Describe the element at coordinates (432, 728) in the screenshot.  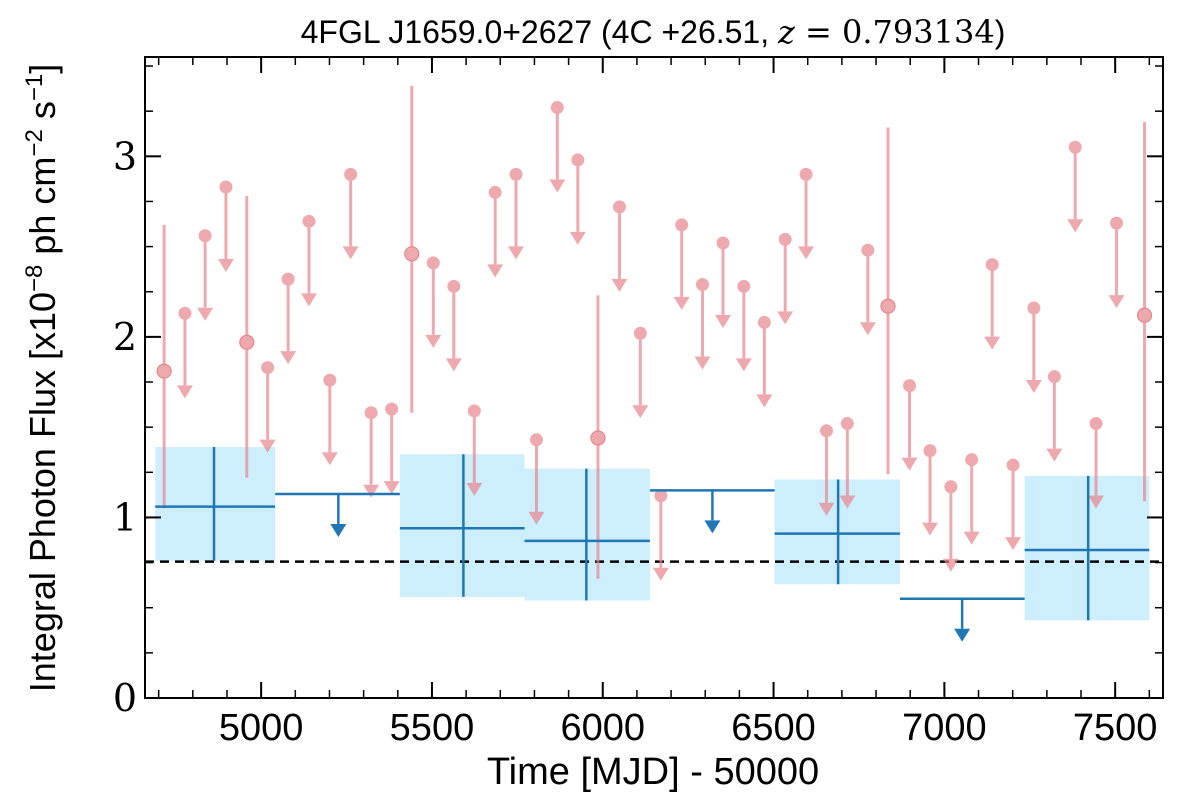
I see `x-tick-label: 5500` at that location.